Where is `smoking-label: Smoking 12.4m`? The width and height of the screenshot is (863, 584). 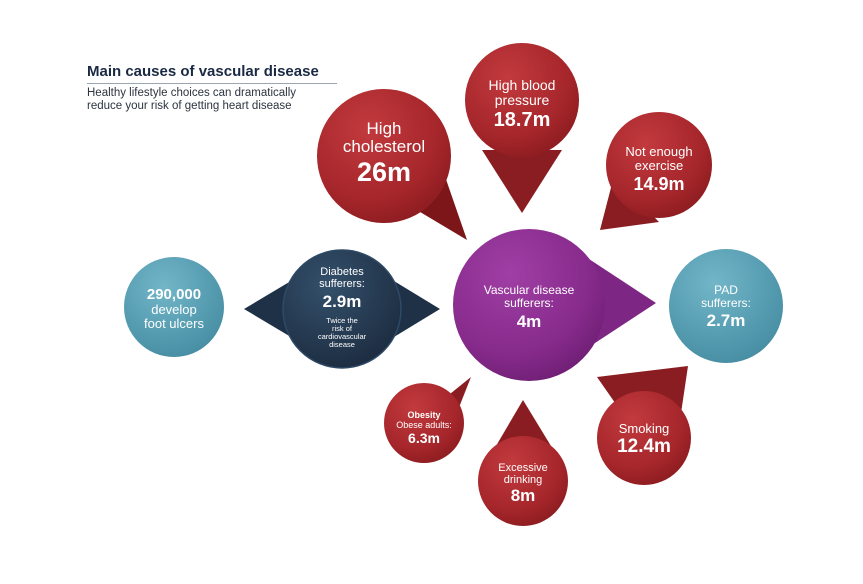
smoking-label: Smoking 12.4m is located at coordinates (644, 439).